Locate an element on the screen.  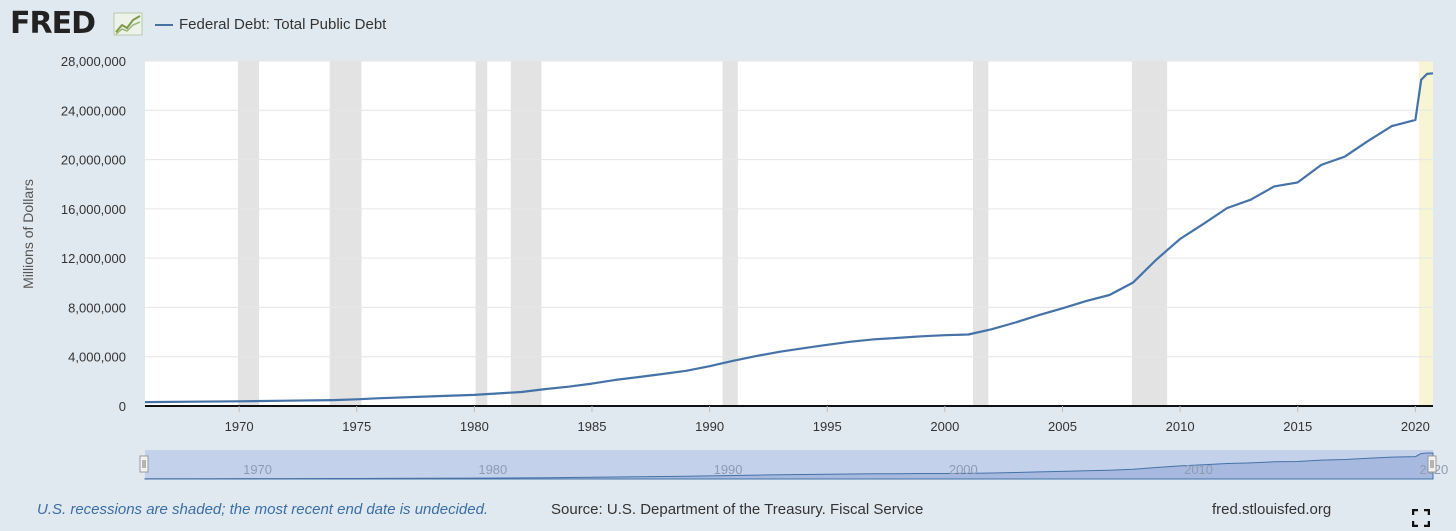
chart-header: FRED Federal Debt: Total Public Debt is located at coordinates (728, 26).